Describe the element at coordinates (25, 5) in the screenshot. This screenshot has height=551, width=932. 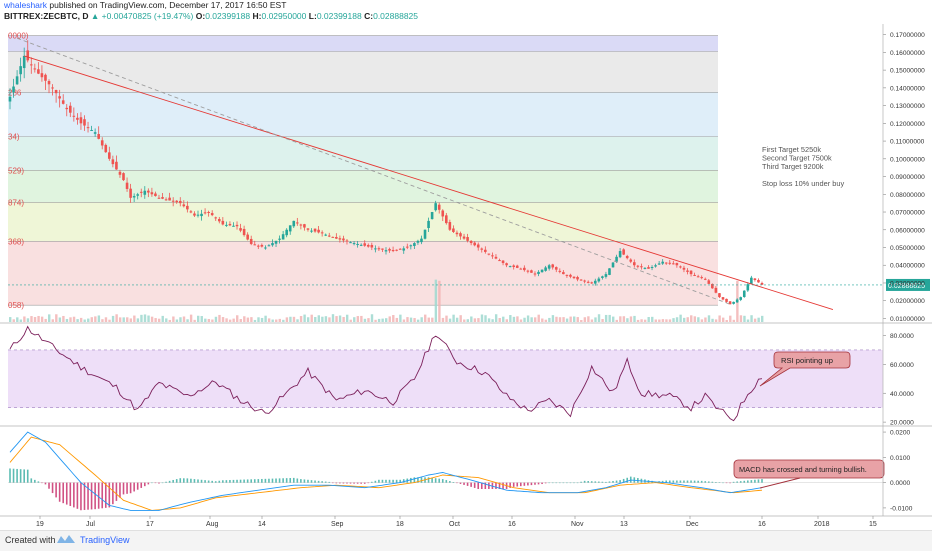
I see `author-link: whaleshark` at that location.